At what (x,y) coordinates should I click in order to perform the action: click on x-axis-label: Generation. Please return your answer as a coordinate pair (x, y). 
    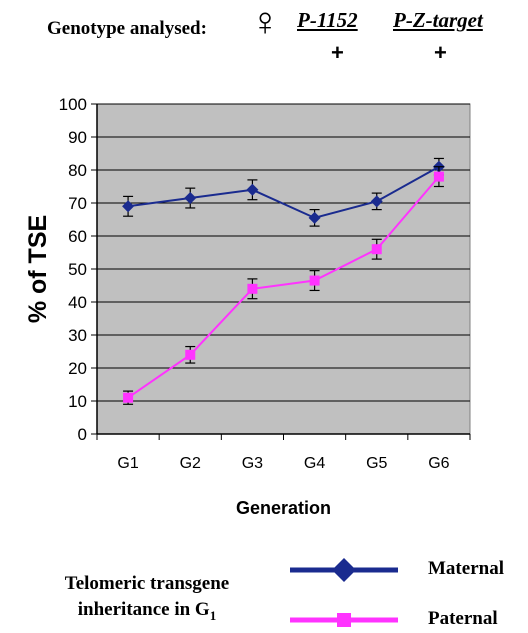
    Looking at the image, I should click on (283, 508).